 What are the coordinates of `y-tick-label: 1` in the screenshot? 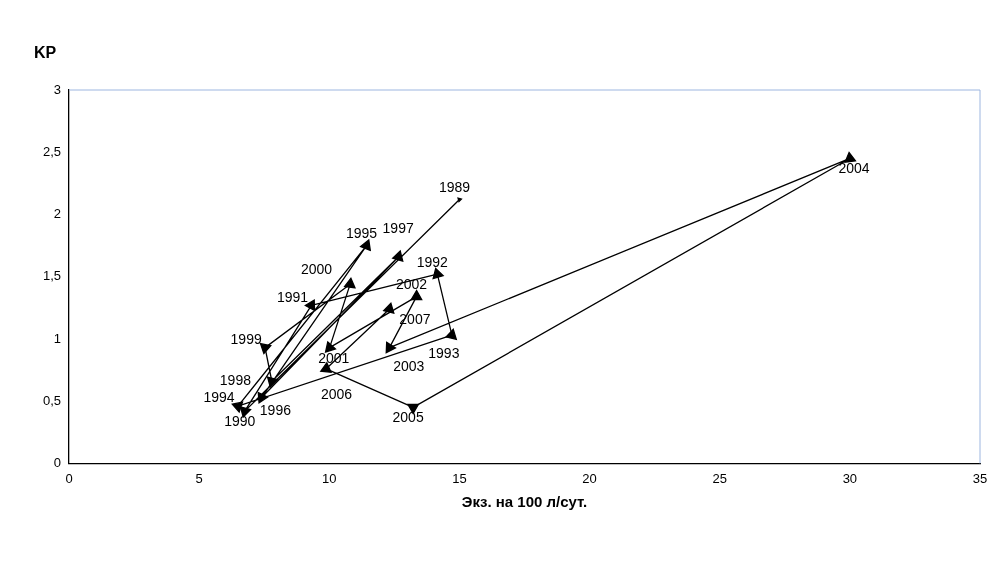 It's located at (57, 338).